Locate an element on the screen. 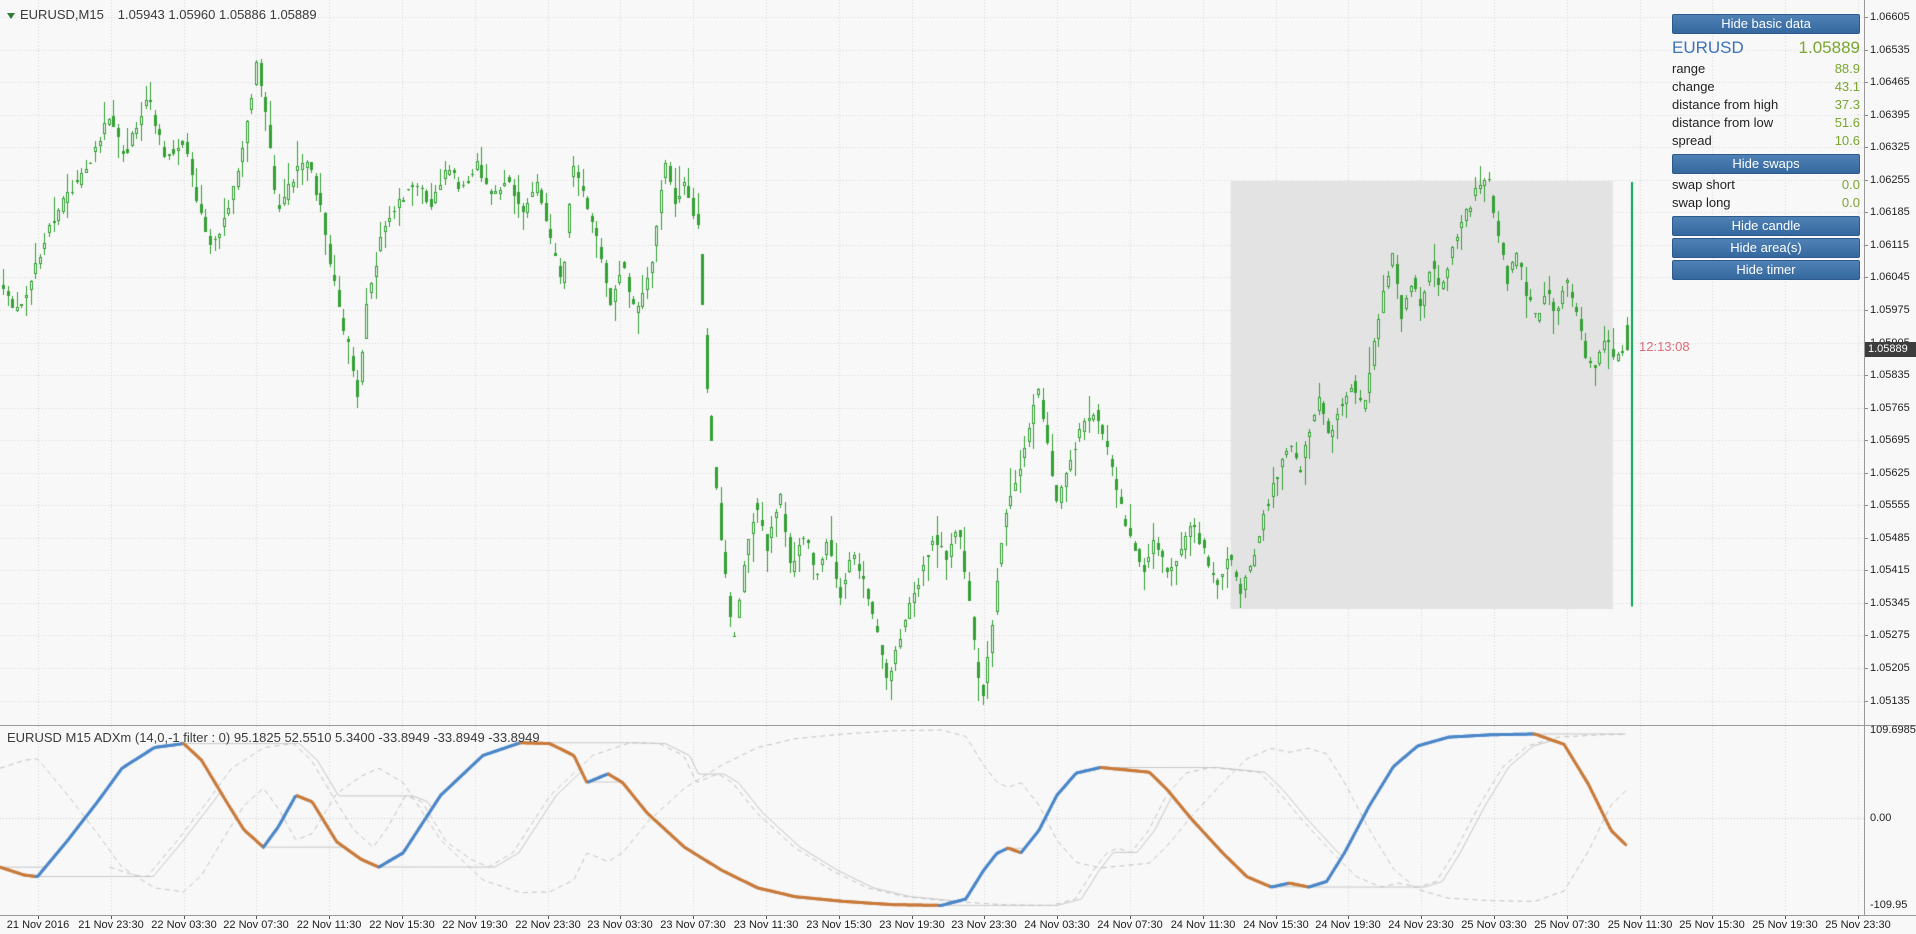  hide-candle-button: Hide candle is located at coordinates (1766, 226).